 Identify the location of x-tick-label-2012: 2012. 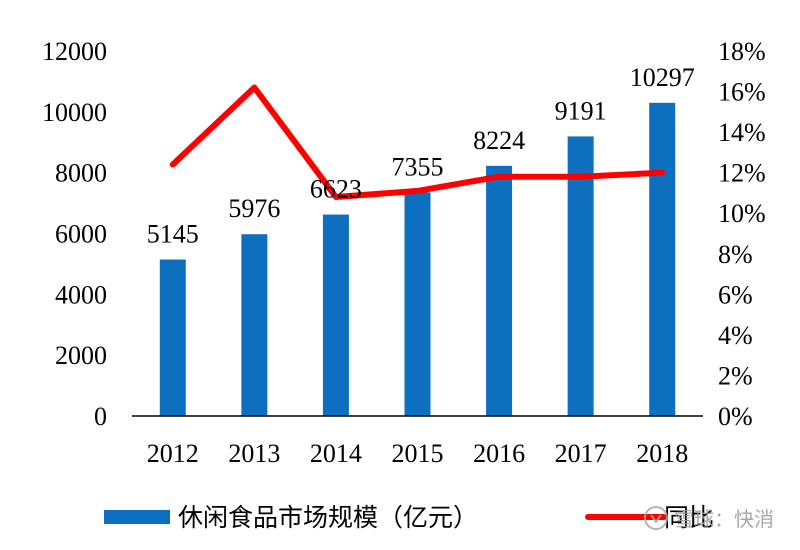
(173, 453).